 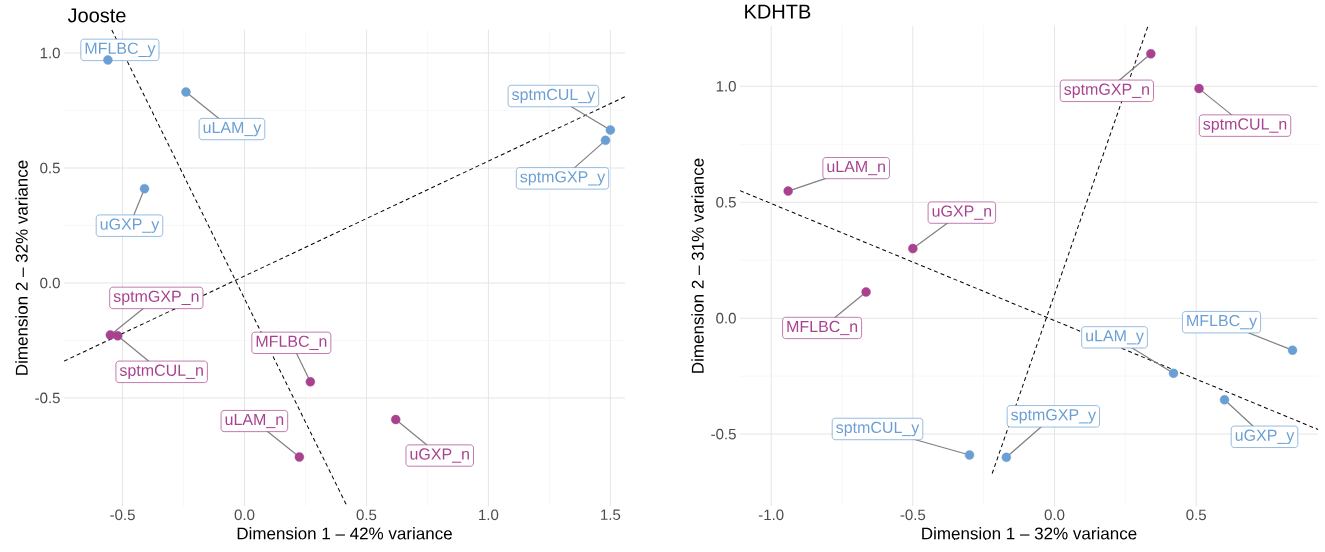 I want to click on x-tick-label: -1.0, so click(x=771, y=515).